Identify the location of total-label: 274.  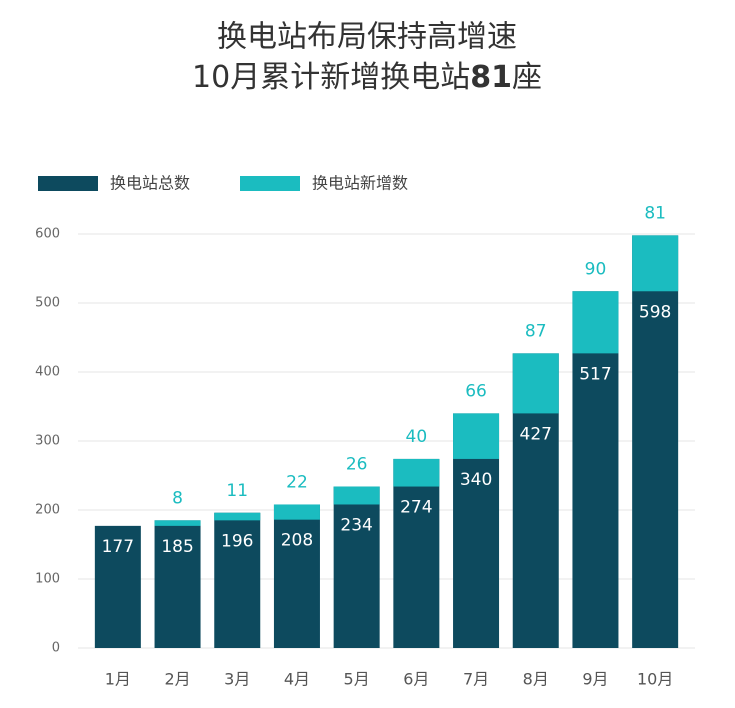
(416, 508).